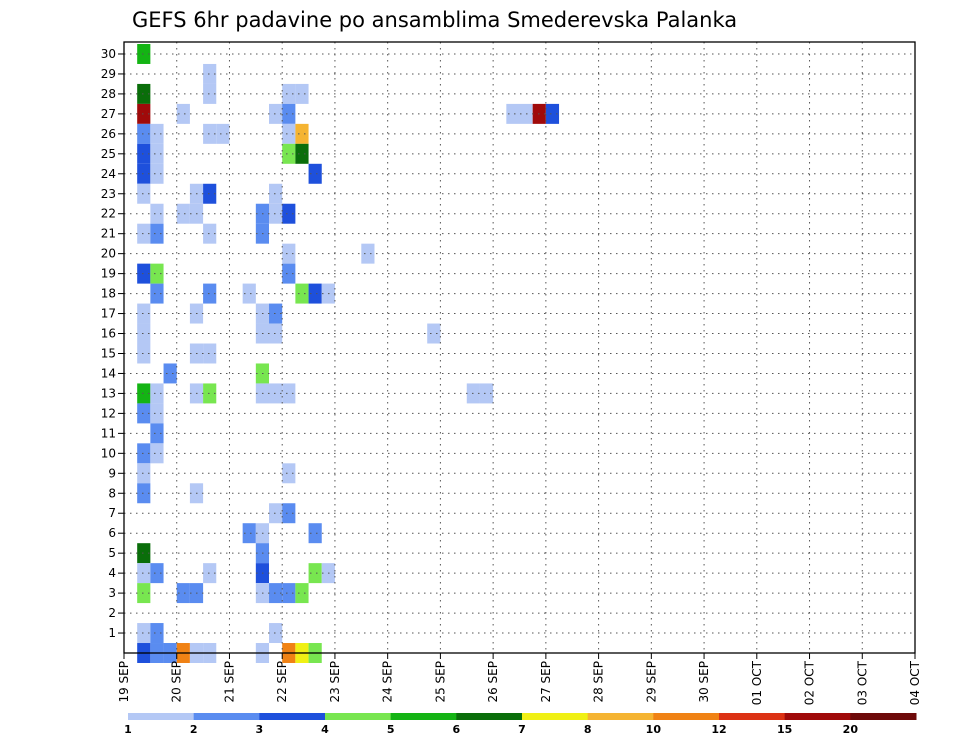 Image resolution: width=960 pixels, height=742 pixels. I want to click on colorbar-label: 7, so click(522, 729).